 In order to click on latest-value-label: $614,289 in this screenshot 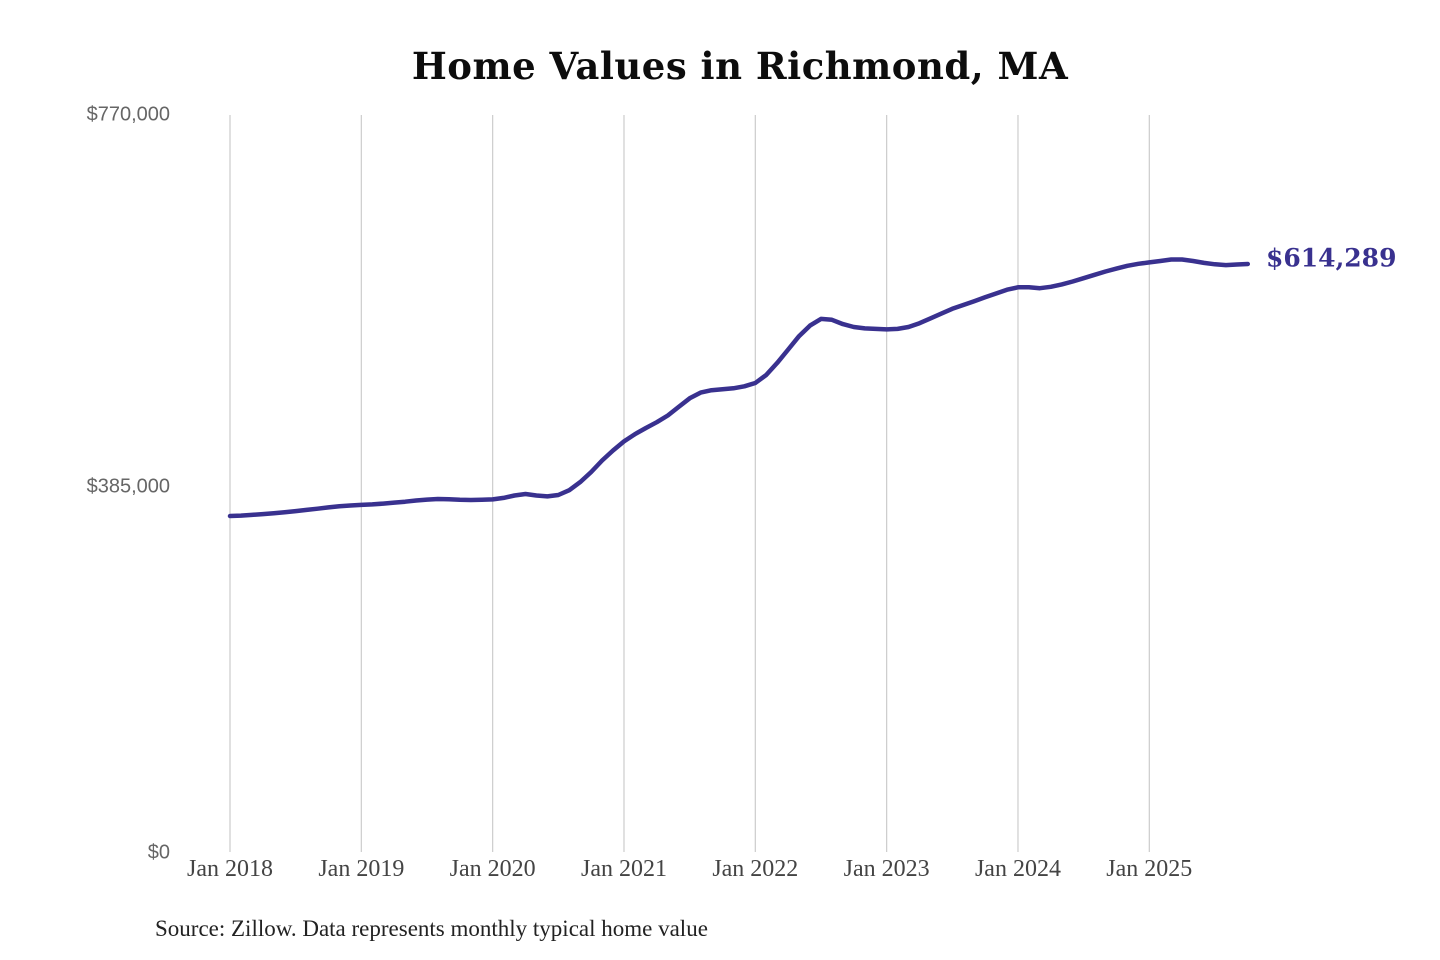, I will do `click(1331, 258)`.